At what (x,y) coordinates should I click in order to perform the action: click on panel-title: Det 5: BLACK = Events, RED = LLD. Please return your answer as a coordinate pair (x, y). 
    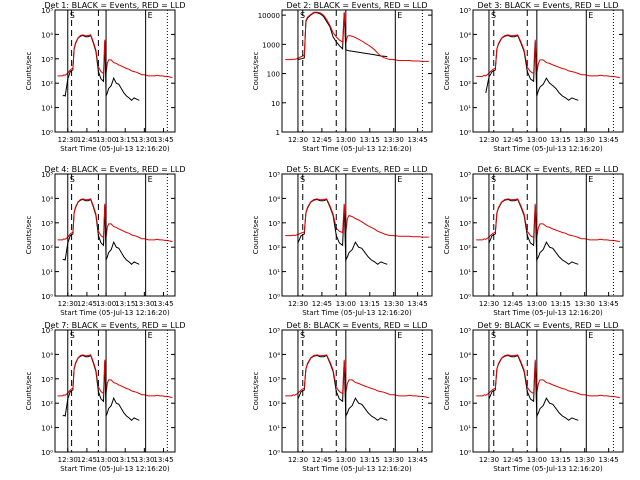
    Looking at the image, I should click on (357, 169).